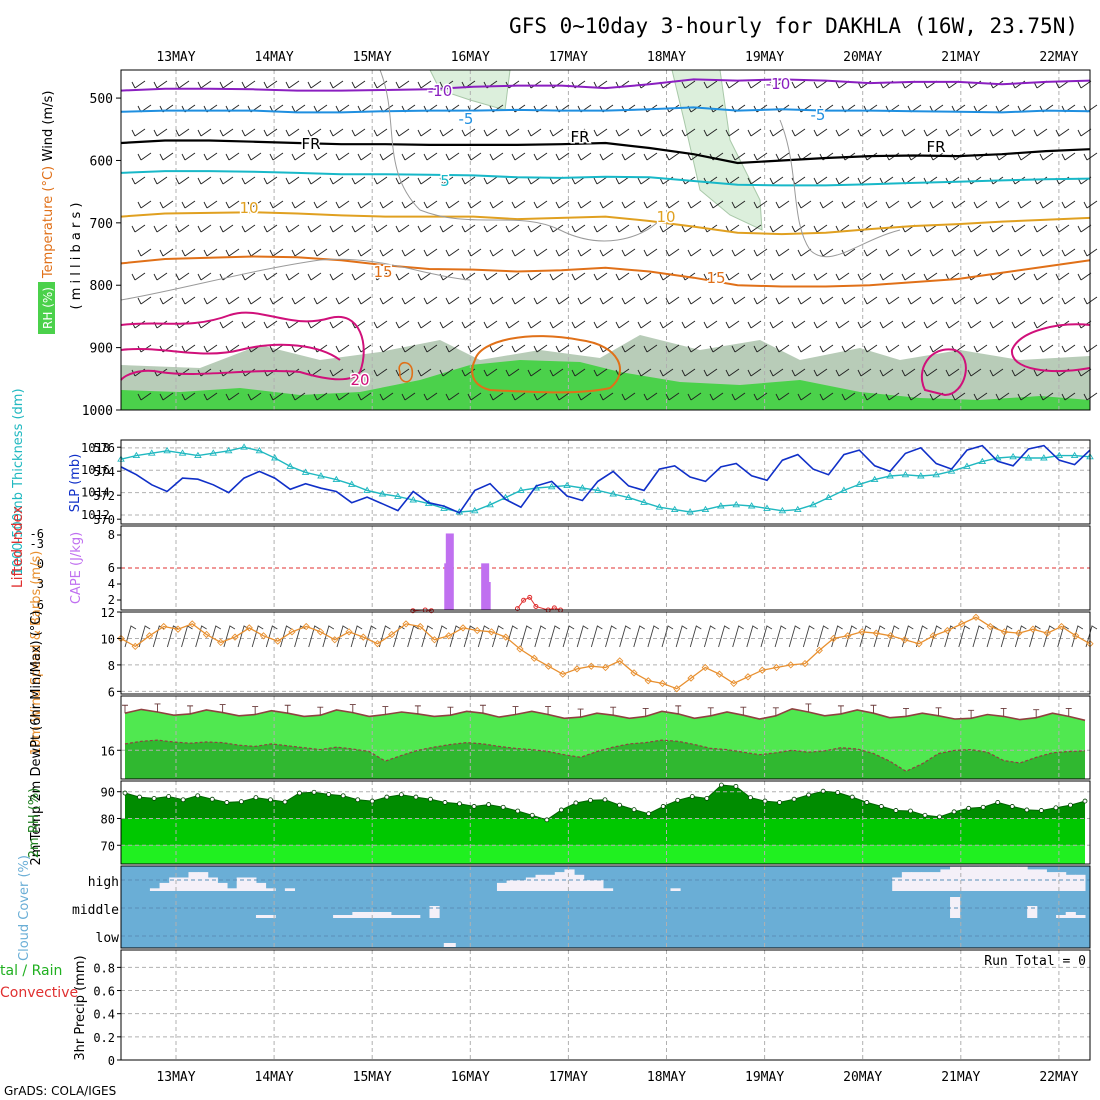 The image size is (1100, 1100). I want to click on y-tick-label: 1000, so click(97, 411).